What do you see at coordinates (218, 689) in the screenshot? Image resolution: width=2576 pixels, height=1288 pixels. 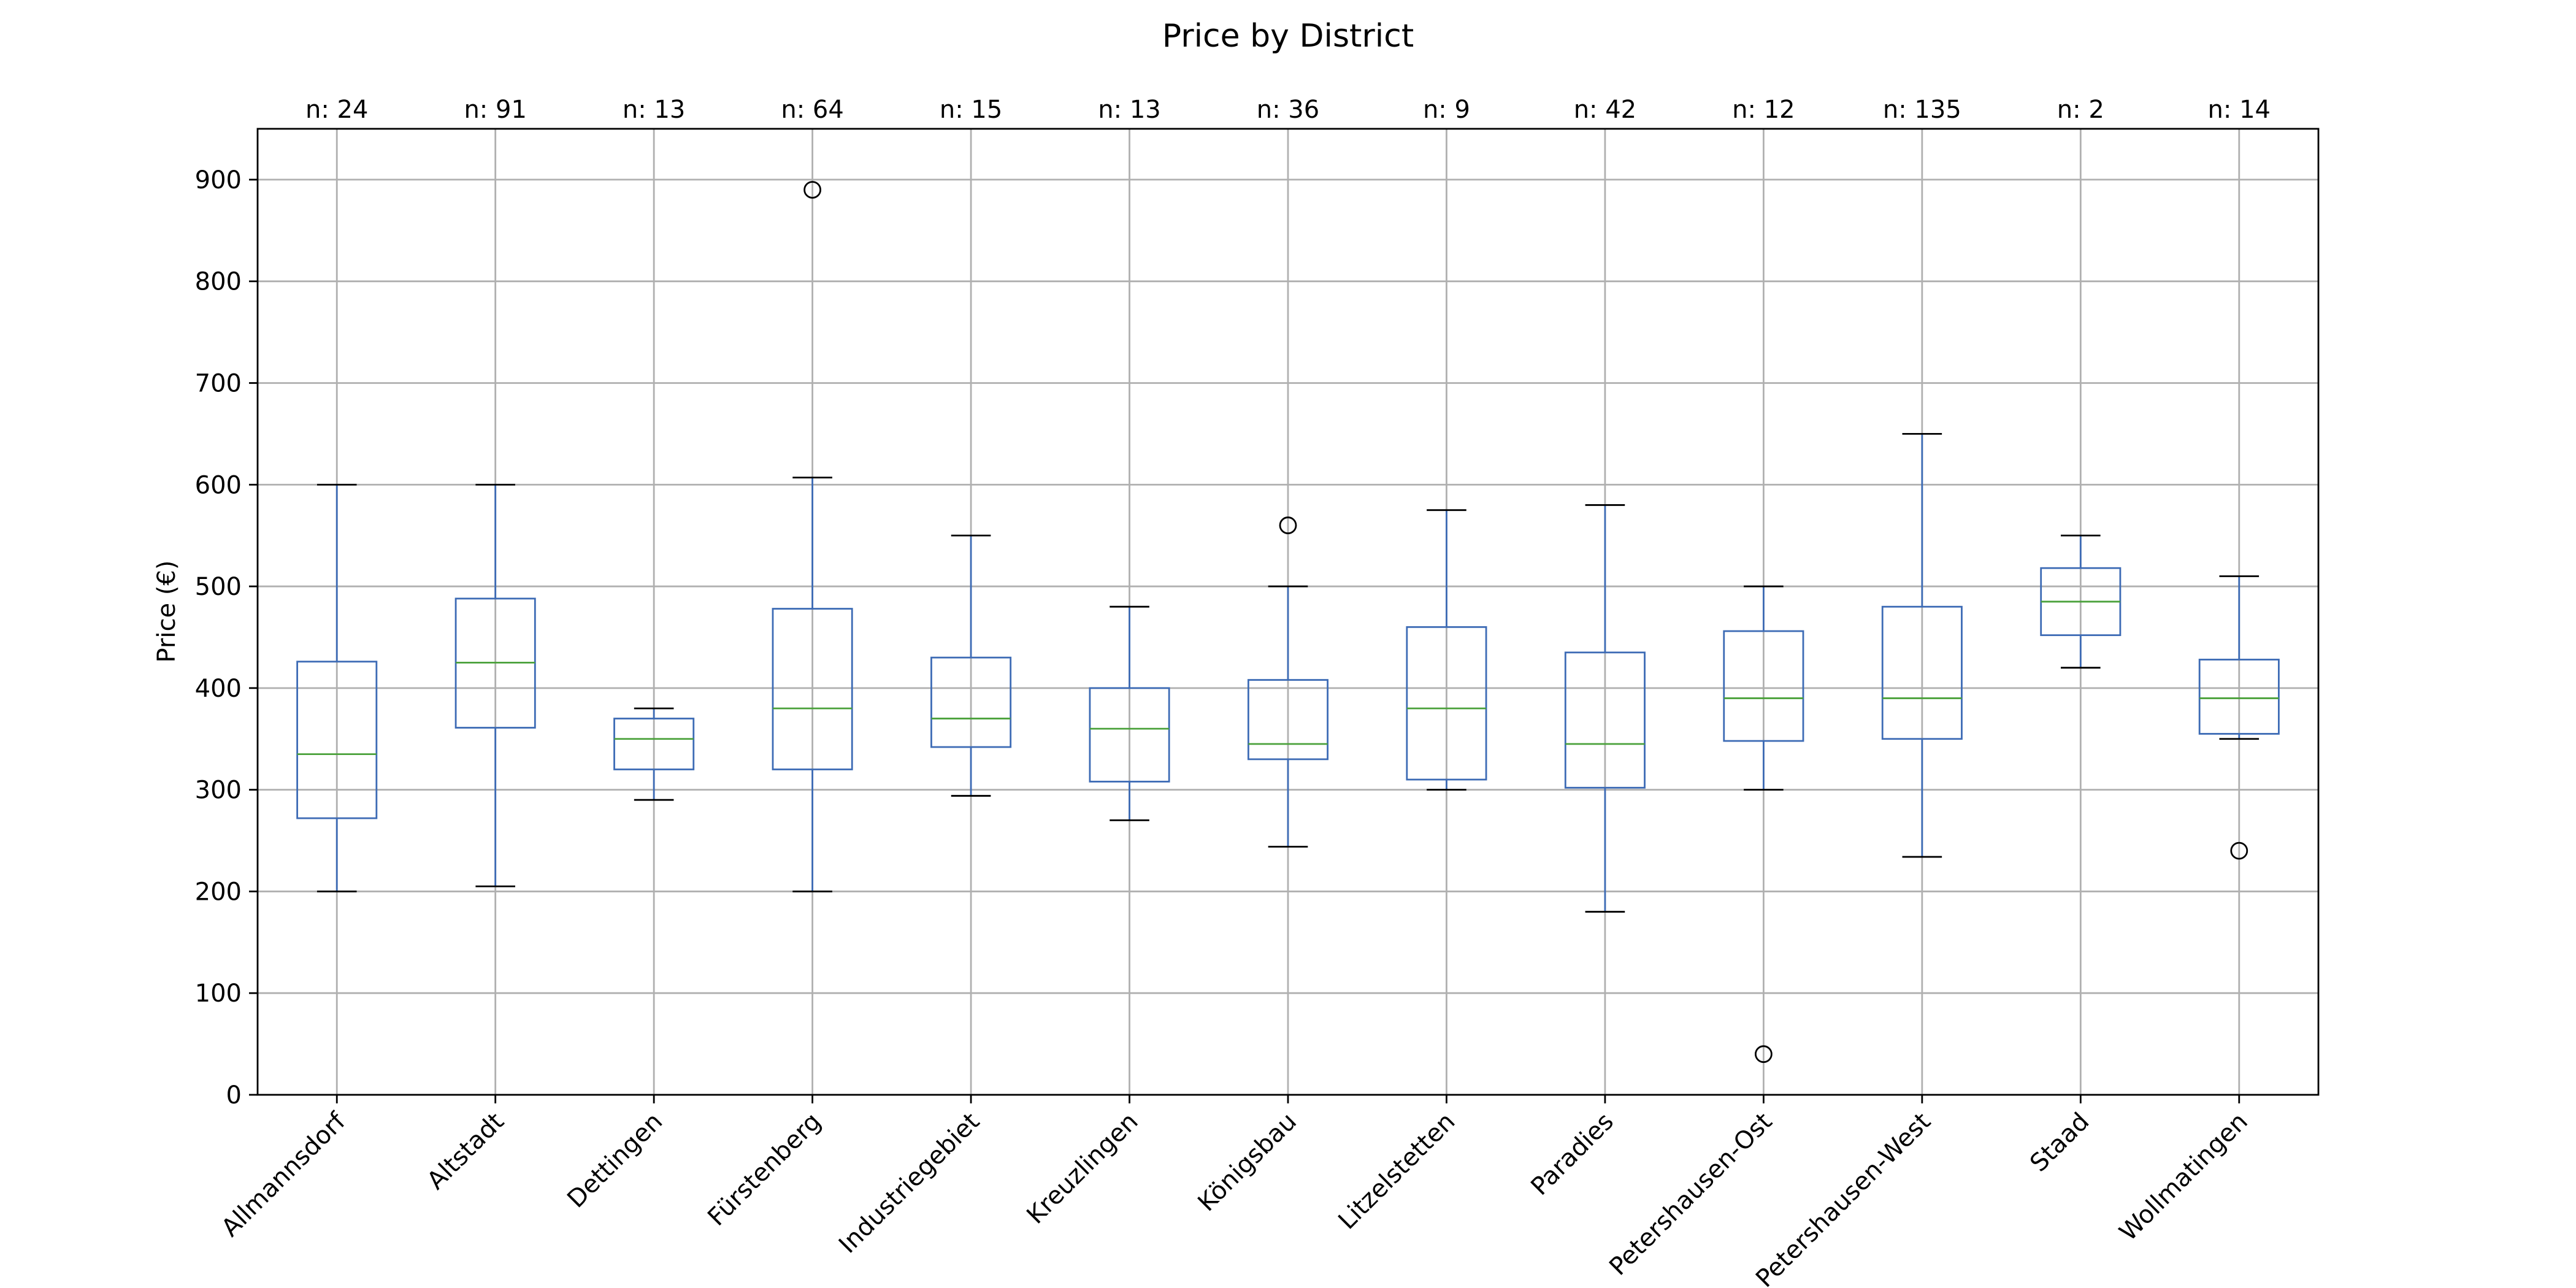 I see `y-tick-label: 400` at bounding box center [218, 689].